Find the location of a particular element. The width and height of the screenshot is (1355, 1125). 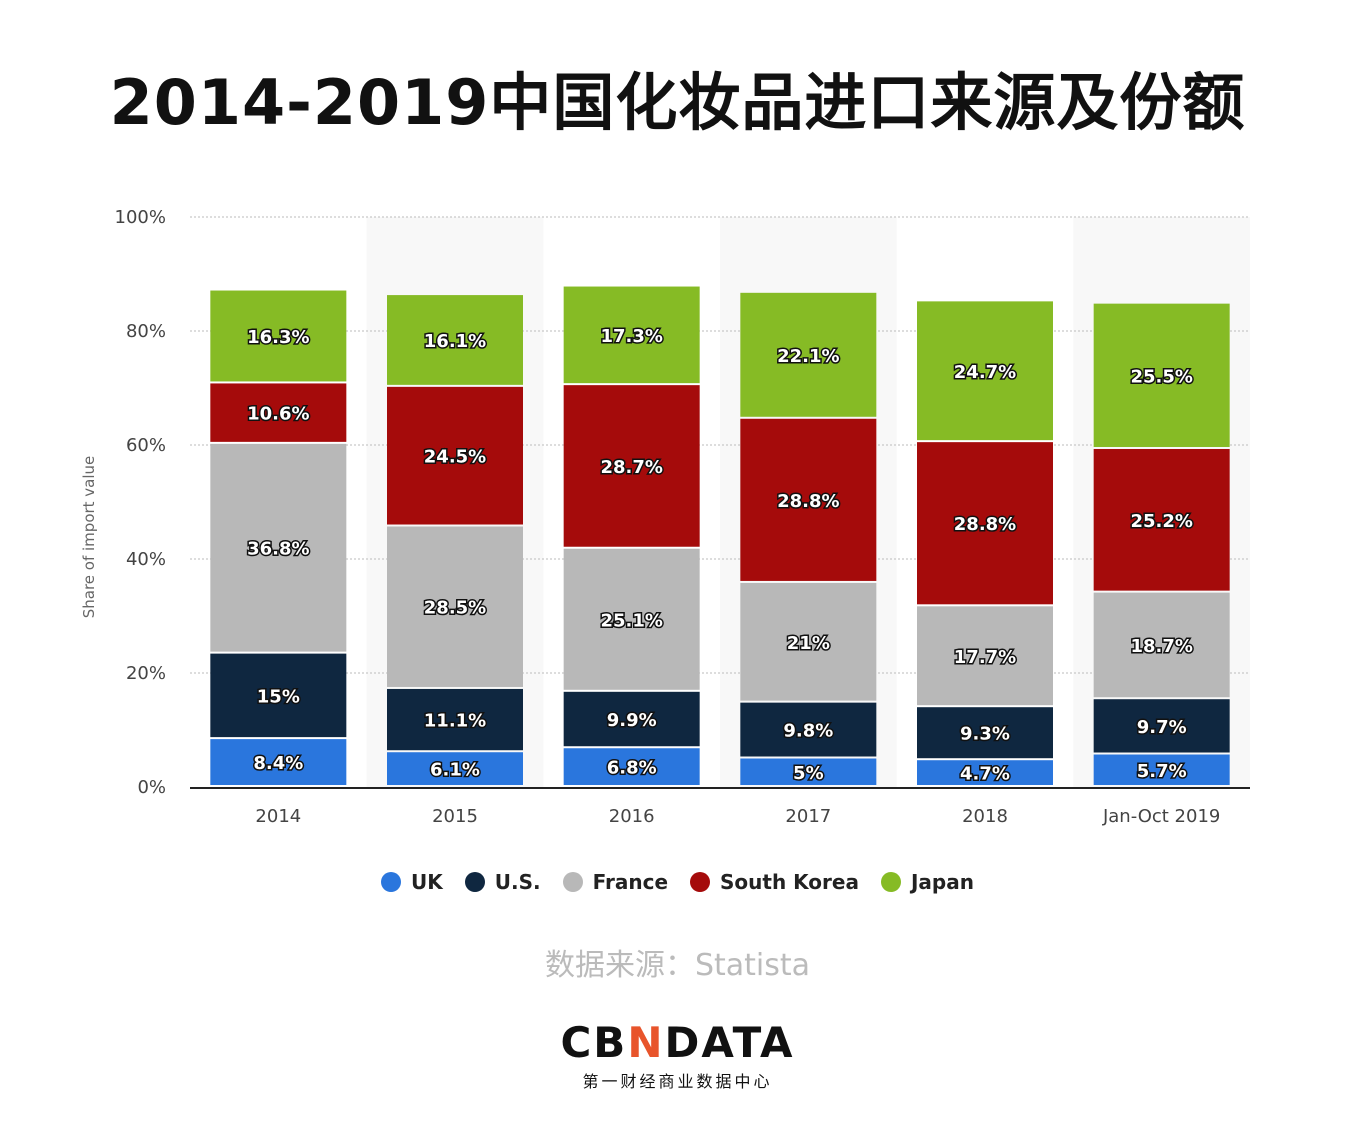

data-label: 5% is located at coordinates (808, 773).